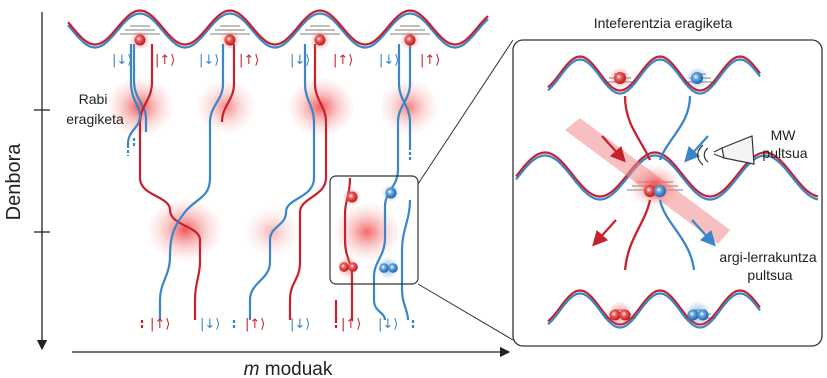  Describe the element at coordinates (277, 325) in the screenshot. I see `bottom-dashes` at that location.